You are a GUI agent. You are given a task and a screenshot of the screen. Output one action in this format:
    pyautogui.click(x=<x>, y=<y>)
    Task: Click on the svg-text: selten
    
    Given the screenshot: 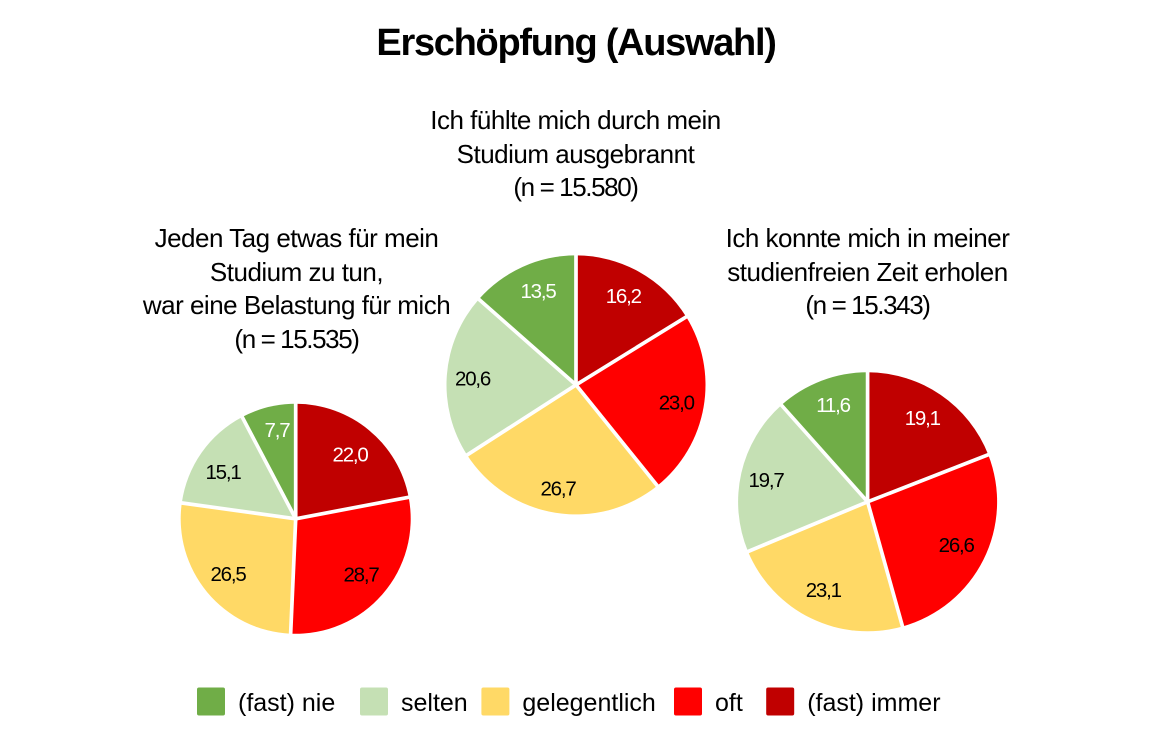 What is the action you would take?
    pyautogui.click(x=434, y=703)
    